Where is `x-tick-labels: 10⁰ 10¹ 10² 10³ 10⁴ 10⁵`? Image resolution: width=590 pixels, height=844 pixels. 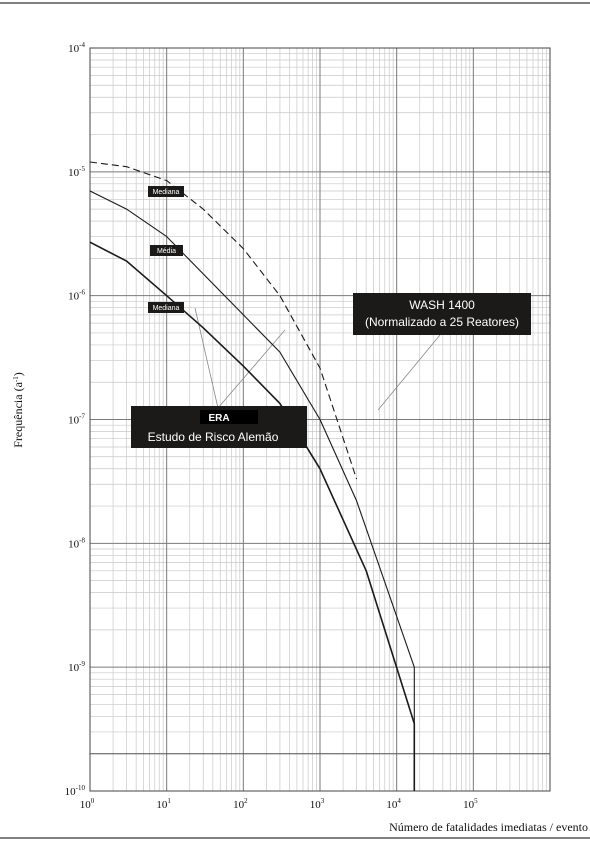 x-tick-labels: 10⁰ 10¹ 10² 10³ 10⁴ 10⁵ is located at coordinates (279, 804).